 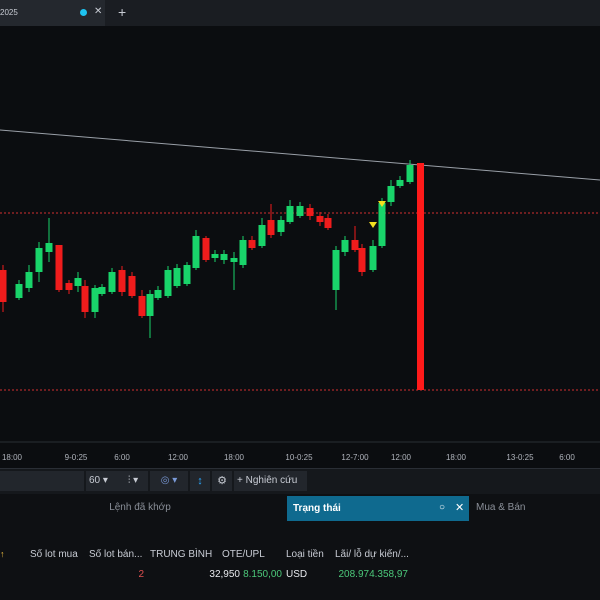 I want to click on tab-bar: 2025 ✕ +, so click(x=300, y=13).